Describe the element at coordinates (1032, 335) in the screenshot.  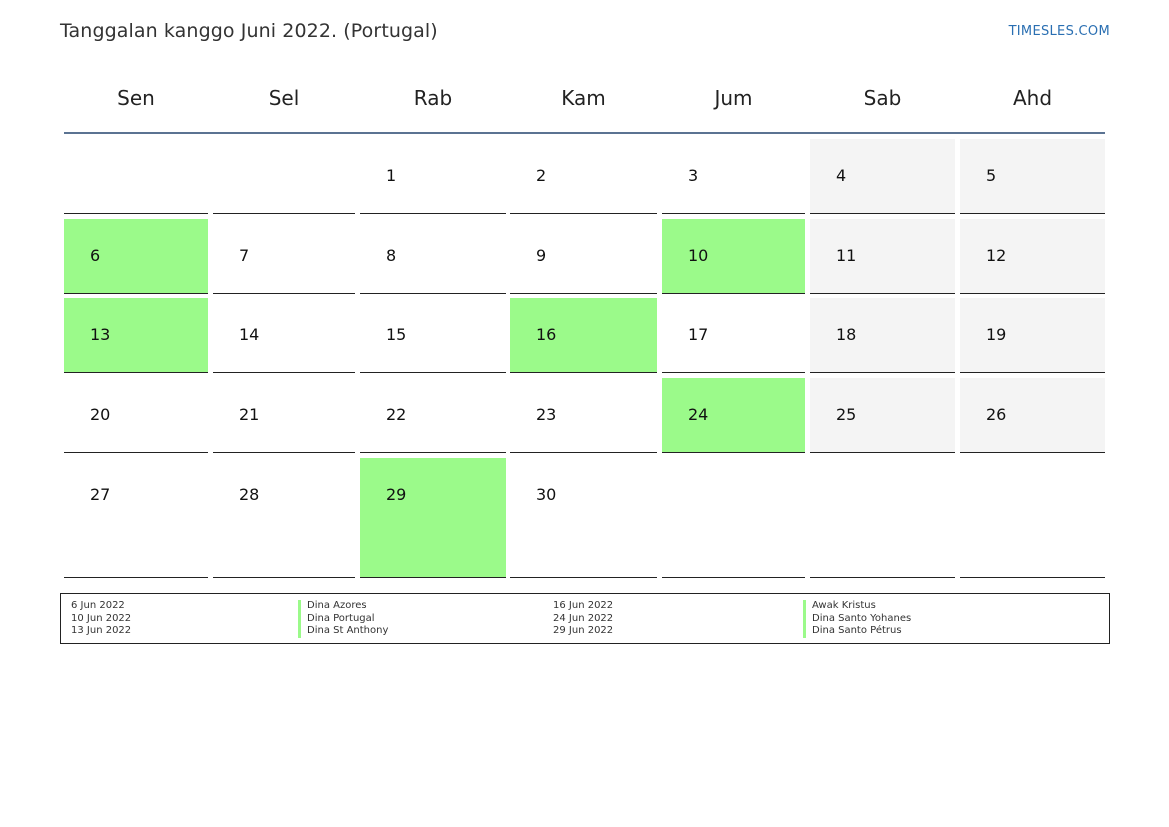
I see `day-cell-19: 19` at that location.